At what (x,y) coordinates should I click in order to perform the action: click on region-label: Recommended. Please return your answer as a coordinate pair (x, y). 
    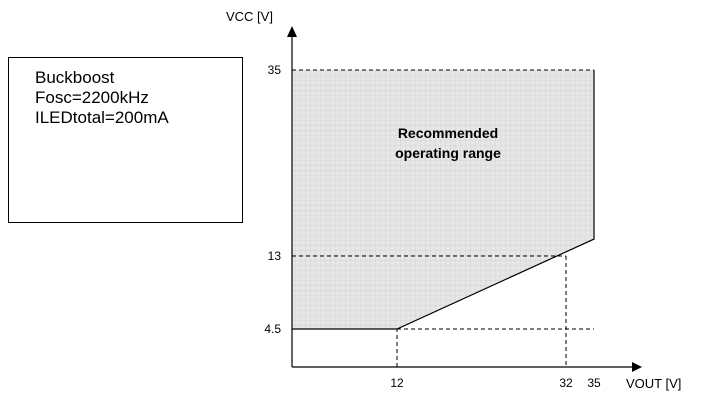
    Looking at the image, I should click on (448, 133).